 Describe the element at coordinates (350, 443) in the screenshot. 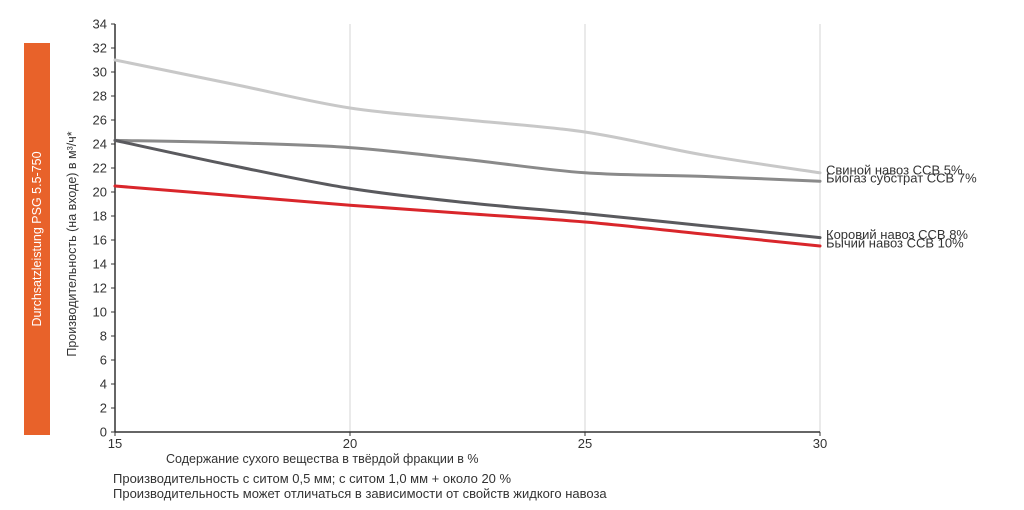

I see `x-tick-label: 20` at that location.